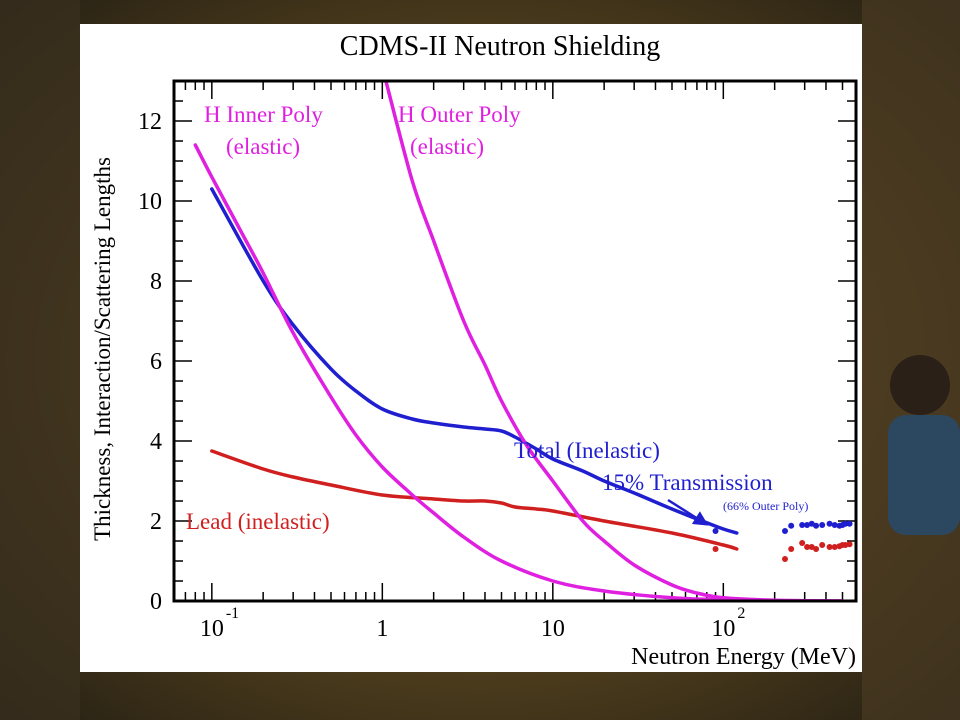 This screenshot has width=960, height=720. What do you see at coordinates (156, 442) in the screenshot?
I see `y-tick-label: 4` at bounding box center [156, 442].